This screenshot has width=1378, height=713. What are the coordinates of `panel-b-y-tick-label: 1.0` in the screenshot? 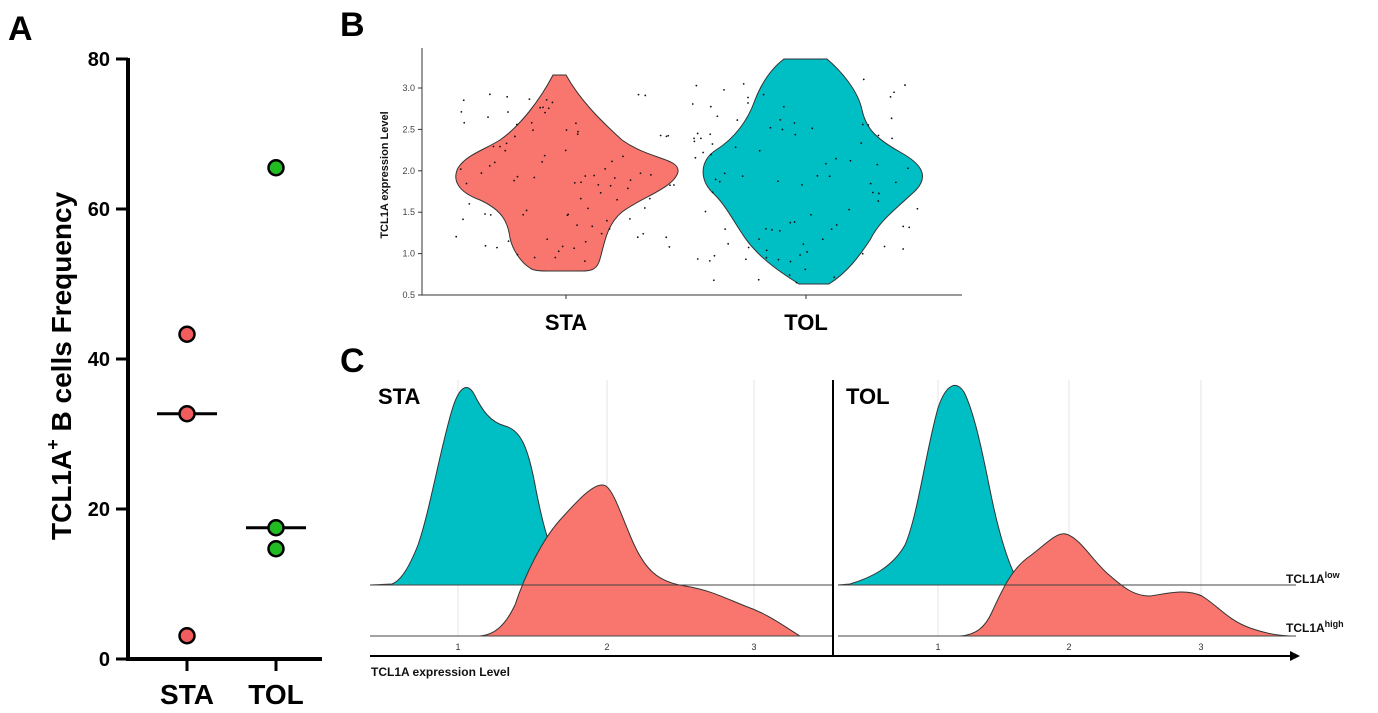 It's located at (408, 254).